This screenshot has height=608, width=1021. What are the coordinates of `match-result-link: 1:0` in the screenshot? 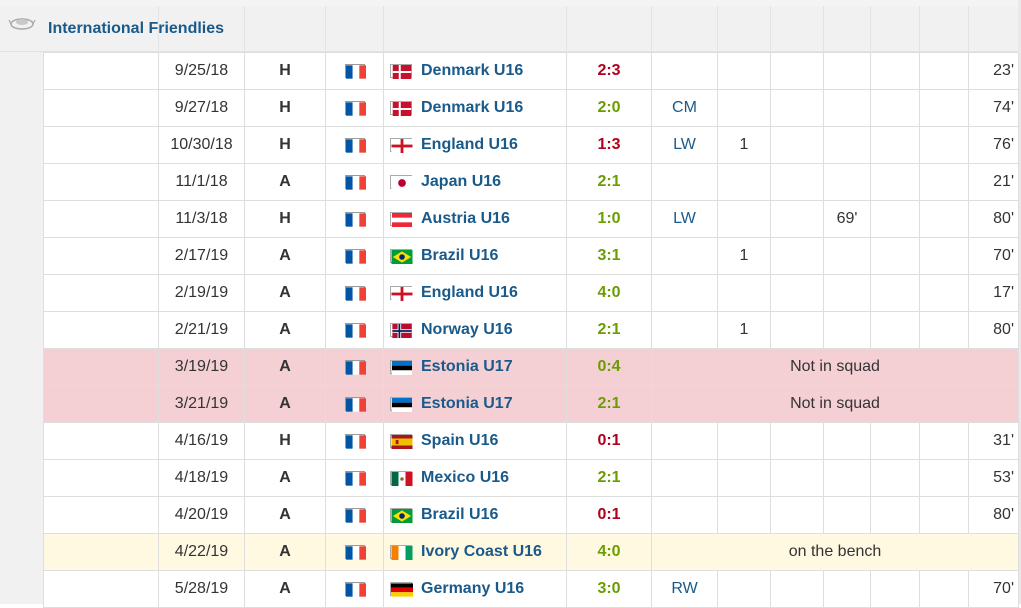 It's located at (609, 218).